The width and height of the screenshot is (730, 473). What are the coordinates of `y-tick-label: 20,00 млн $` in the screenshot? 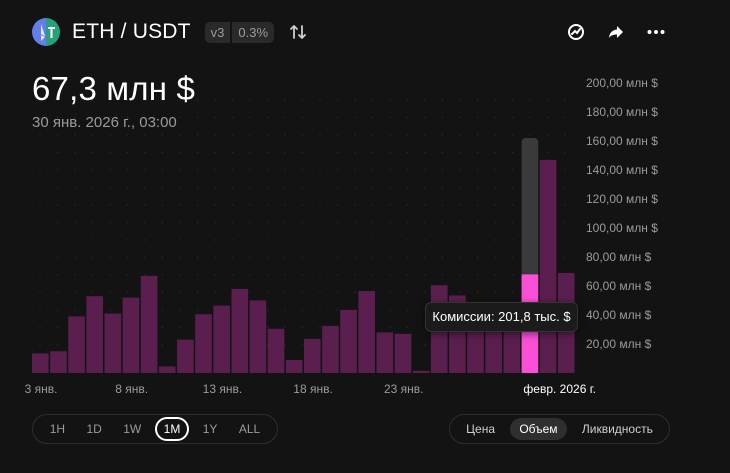 It's located at (619, 344).